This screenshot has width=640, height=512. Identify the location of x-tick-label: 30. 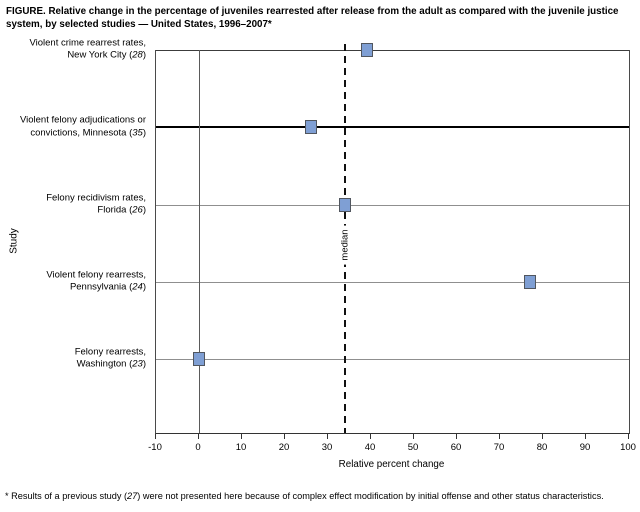
(327, 447).